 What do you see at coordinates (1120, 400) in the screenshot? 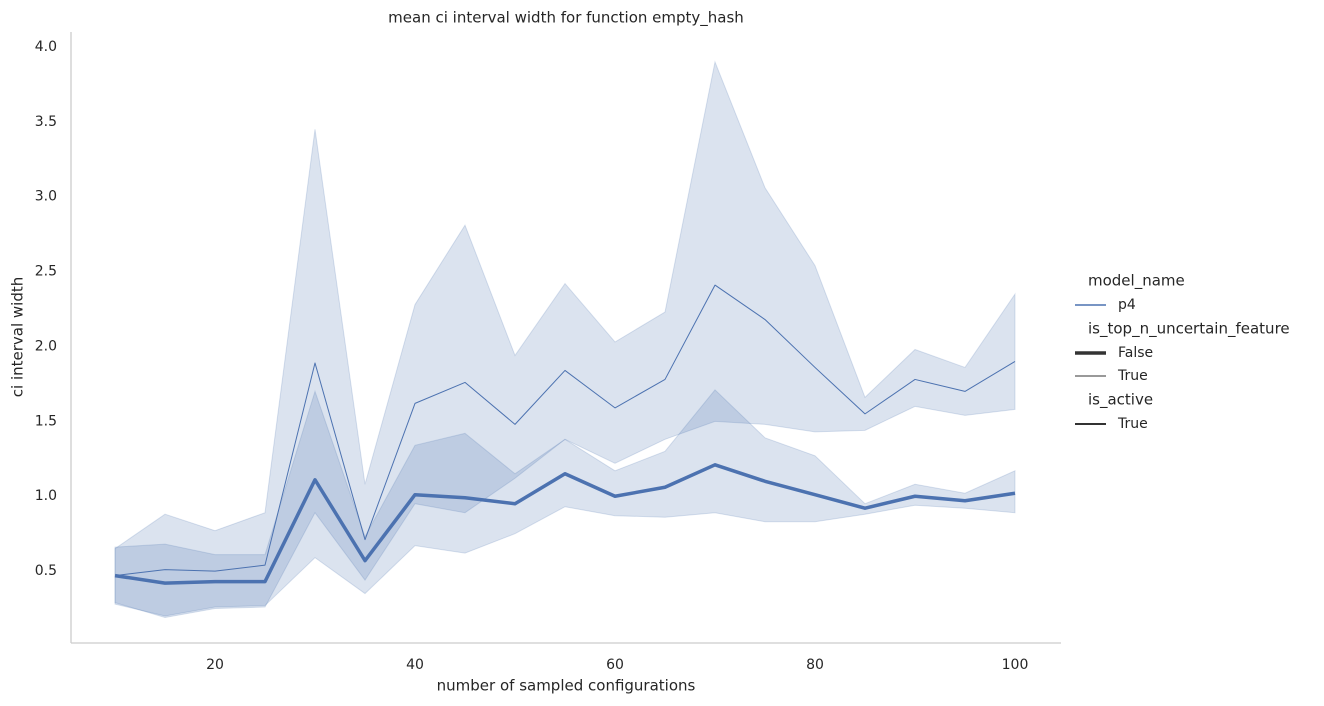
I see `legend-title: is_active` at bounding box center [1120, 400].